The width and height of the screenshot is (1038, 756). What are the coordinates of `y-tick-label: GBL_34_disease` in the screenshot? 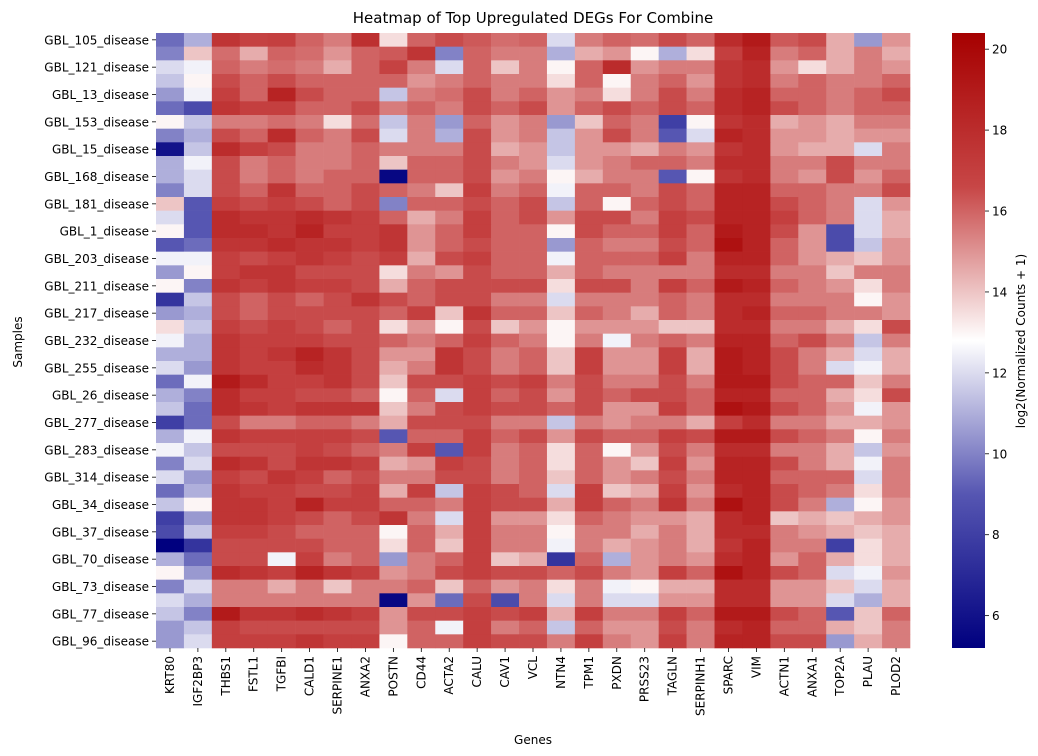 It's located at (100, 505).